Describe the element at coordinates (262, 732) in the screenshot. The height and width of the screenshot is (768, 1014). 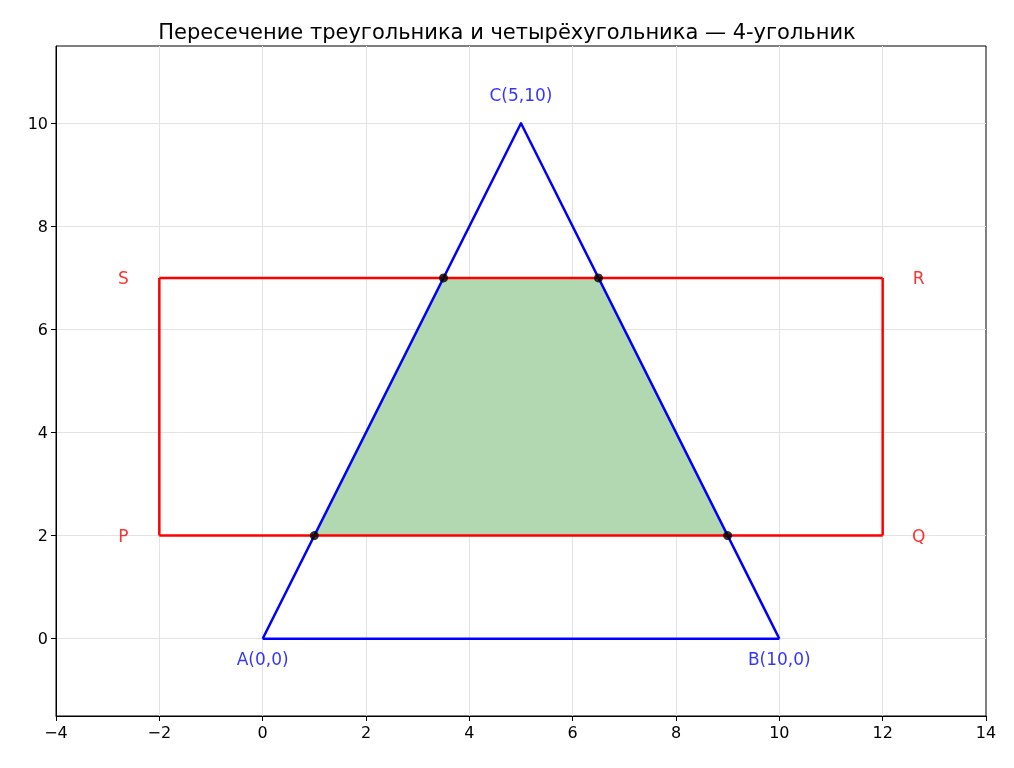
I see `x-tick-label: 0` at that location.